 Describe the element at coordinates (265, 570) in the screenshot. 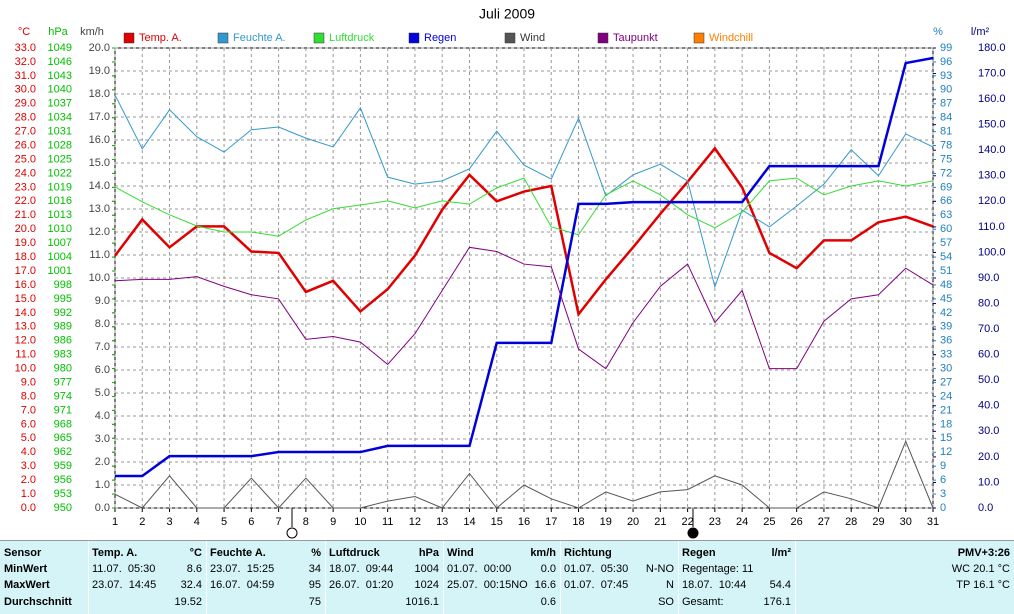

I see `table-cell: 23.07. 15:25 34` at that location.